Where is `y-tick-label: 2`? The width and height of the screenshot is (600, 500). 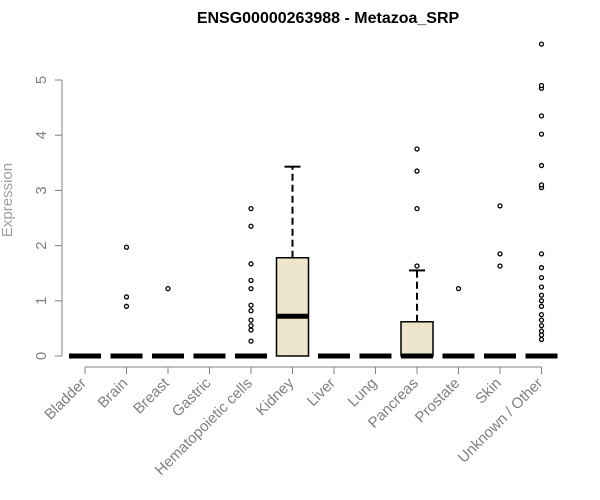
y-tick-label: 2 is located at coordinates (41, 245).